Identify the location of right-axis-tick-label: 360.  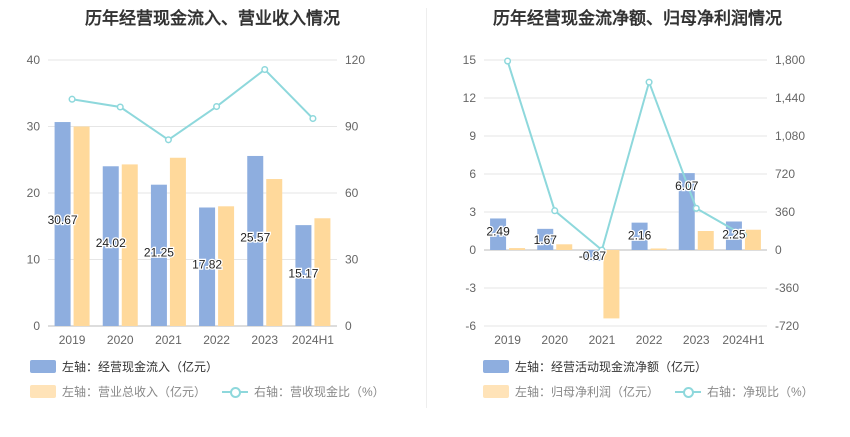
(785, 212).